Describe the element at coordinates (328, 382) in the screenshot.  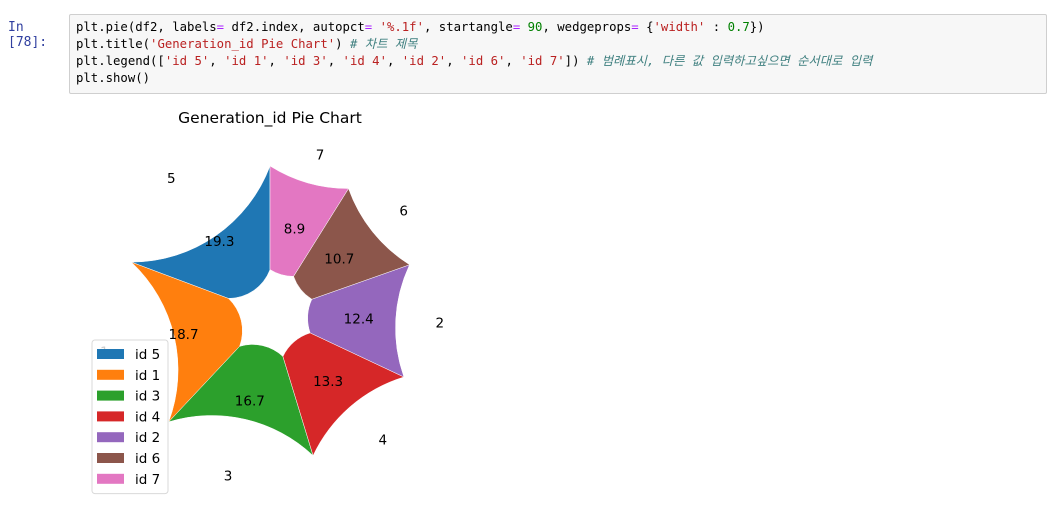
I see `wedge-pct-label: 13.3` at that location.